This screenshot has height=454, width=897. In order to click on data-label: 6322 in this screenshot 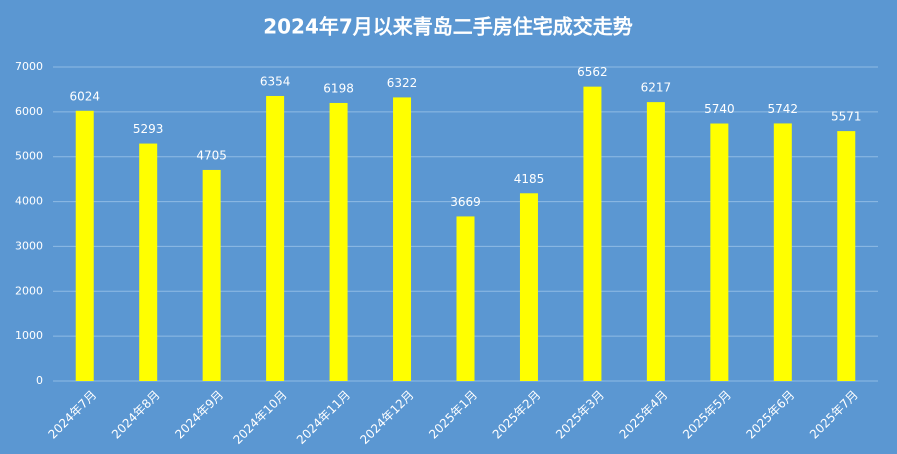, I will do `click(402, 83)`.